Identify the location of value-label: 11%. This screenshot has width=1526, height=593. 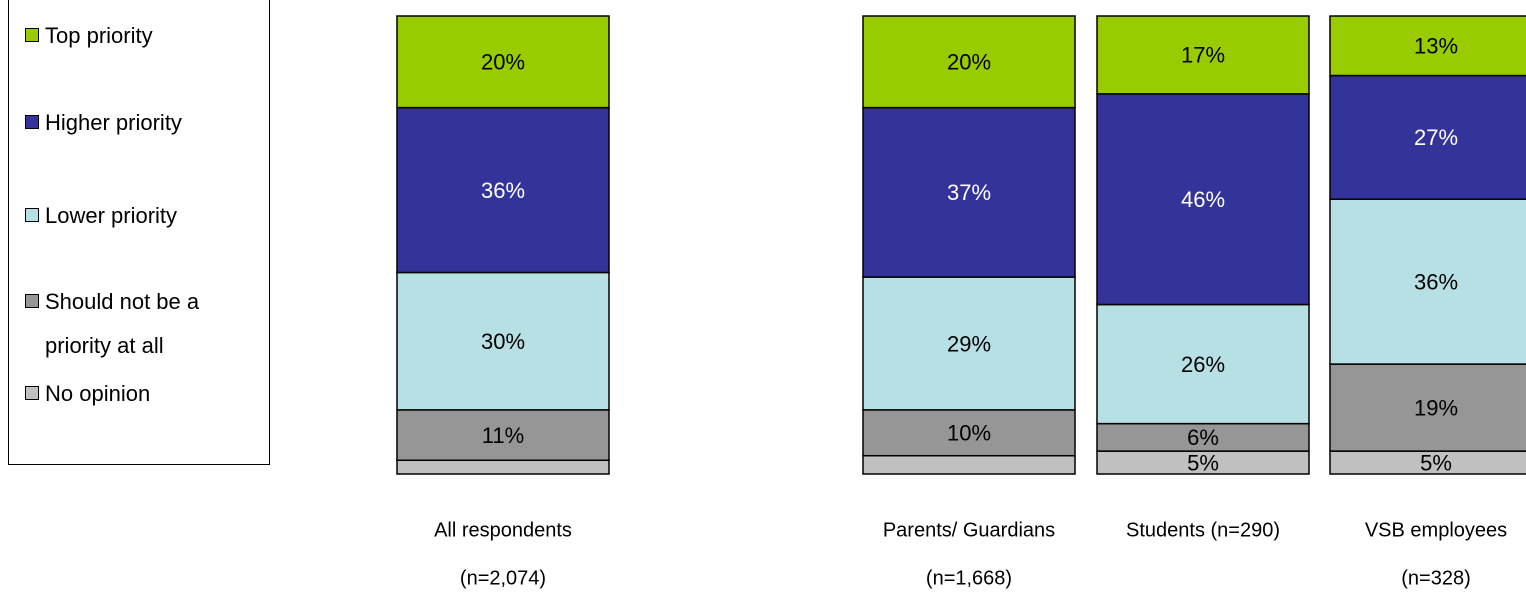
(503, 435).